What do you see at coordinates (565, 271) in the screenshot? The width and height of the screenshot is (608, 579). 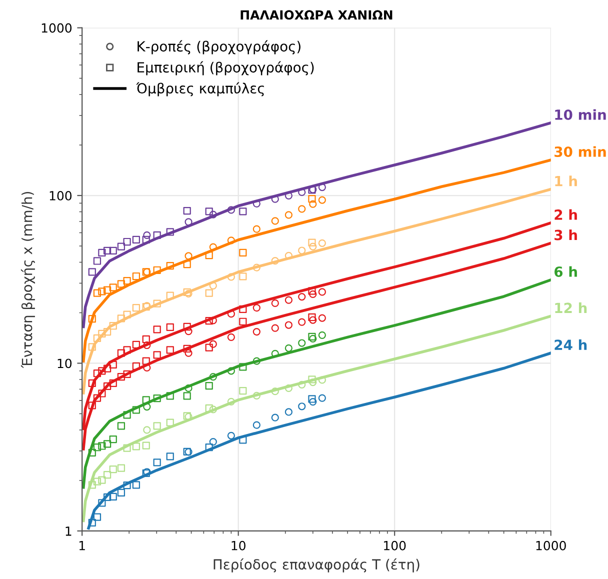 I see `series-label: 6 h` at bounding box center [565, 271].